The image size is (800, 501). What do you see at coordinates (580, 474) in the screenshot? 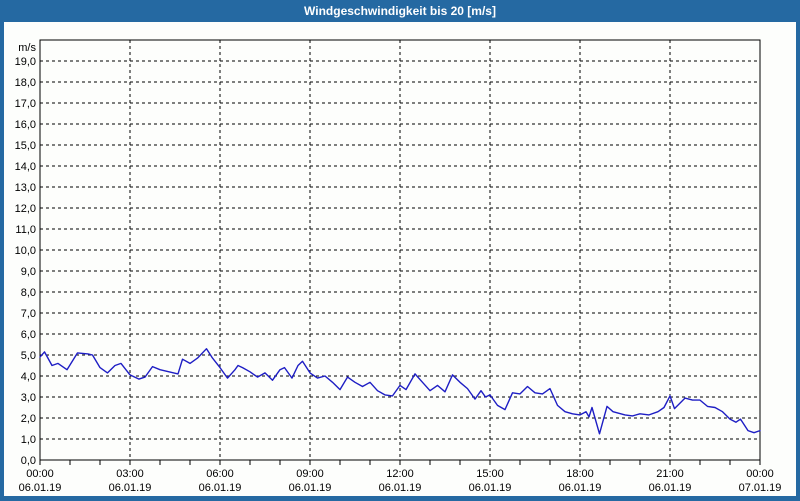
I see `x-tick-time-label: 18:00` at bounding box center [580, 474].